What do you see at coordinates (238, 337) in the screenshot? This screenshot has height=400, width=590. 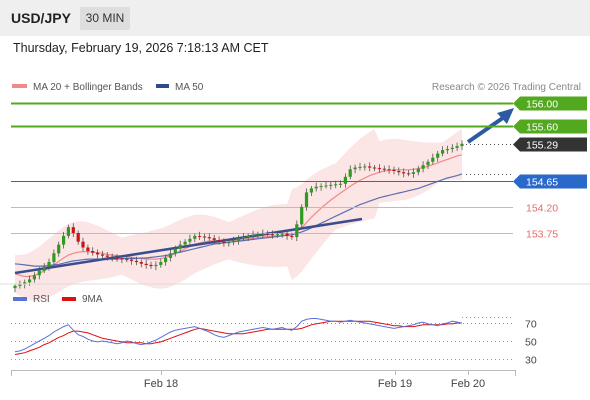 I see `rsi-ma-line` at bounding box center [238, 337].